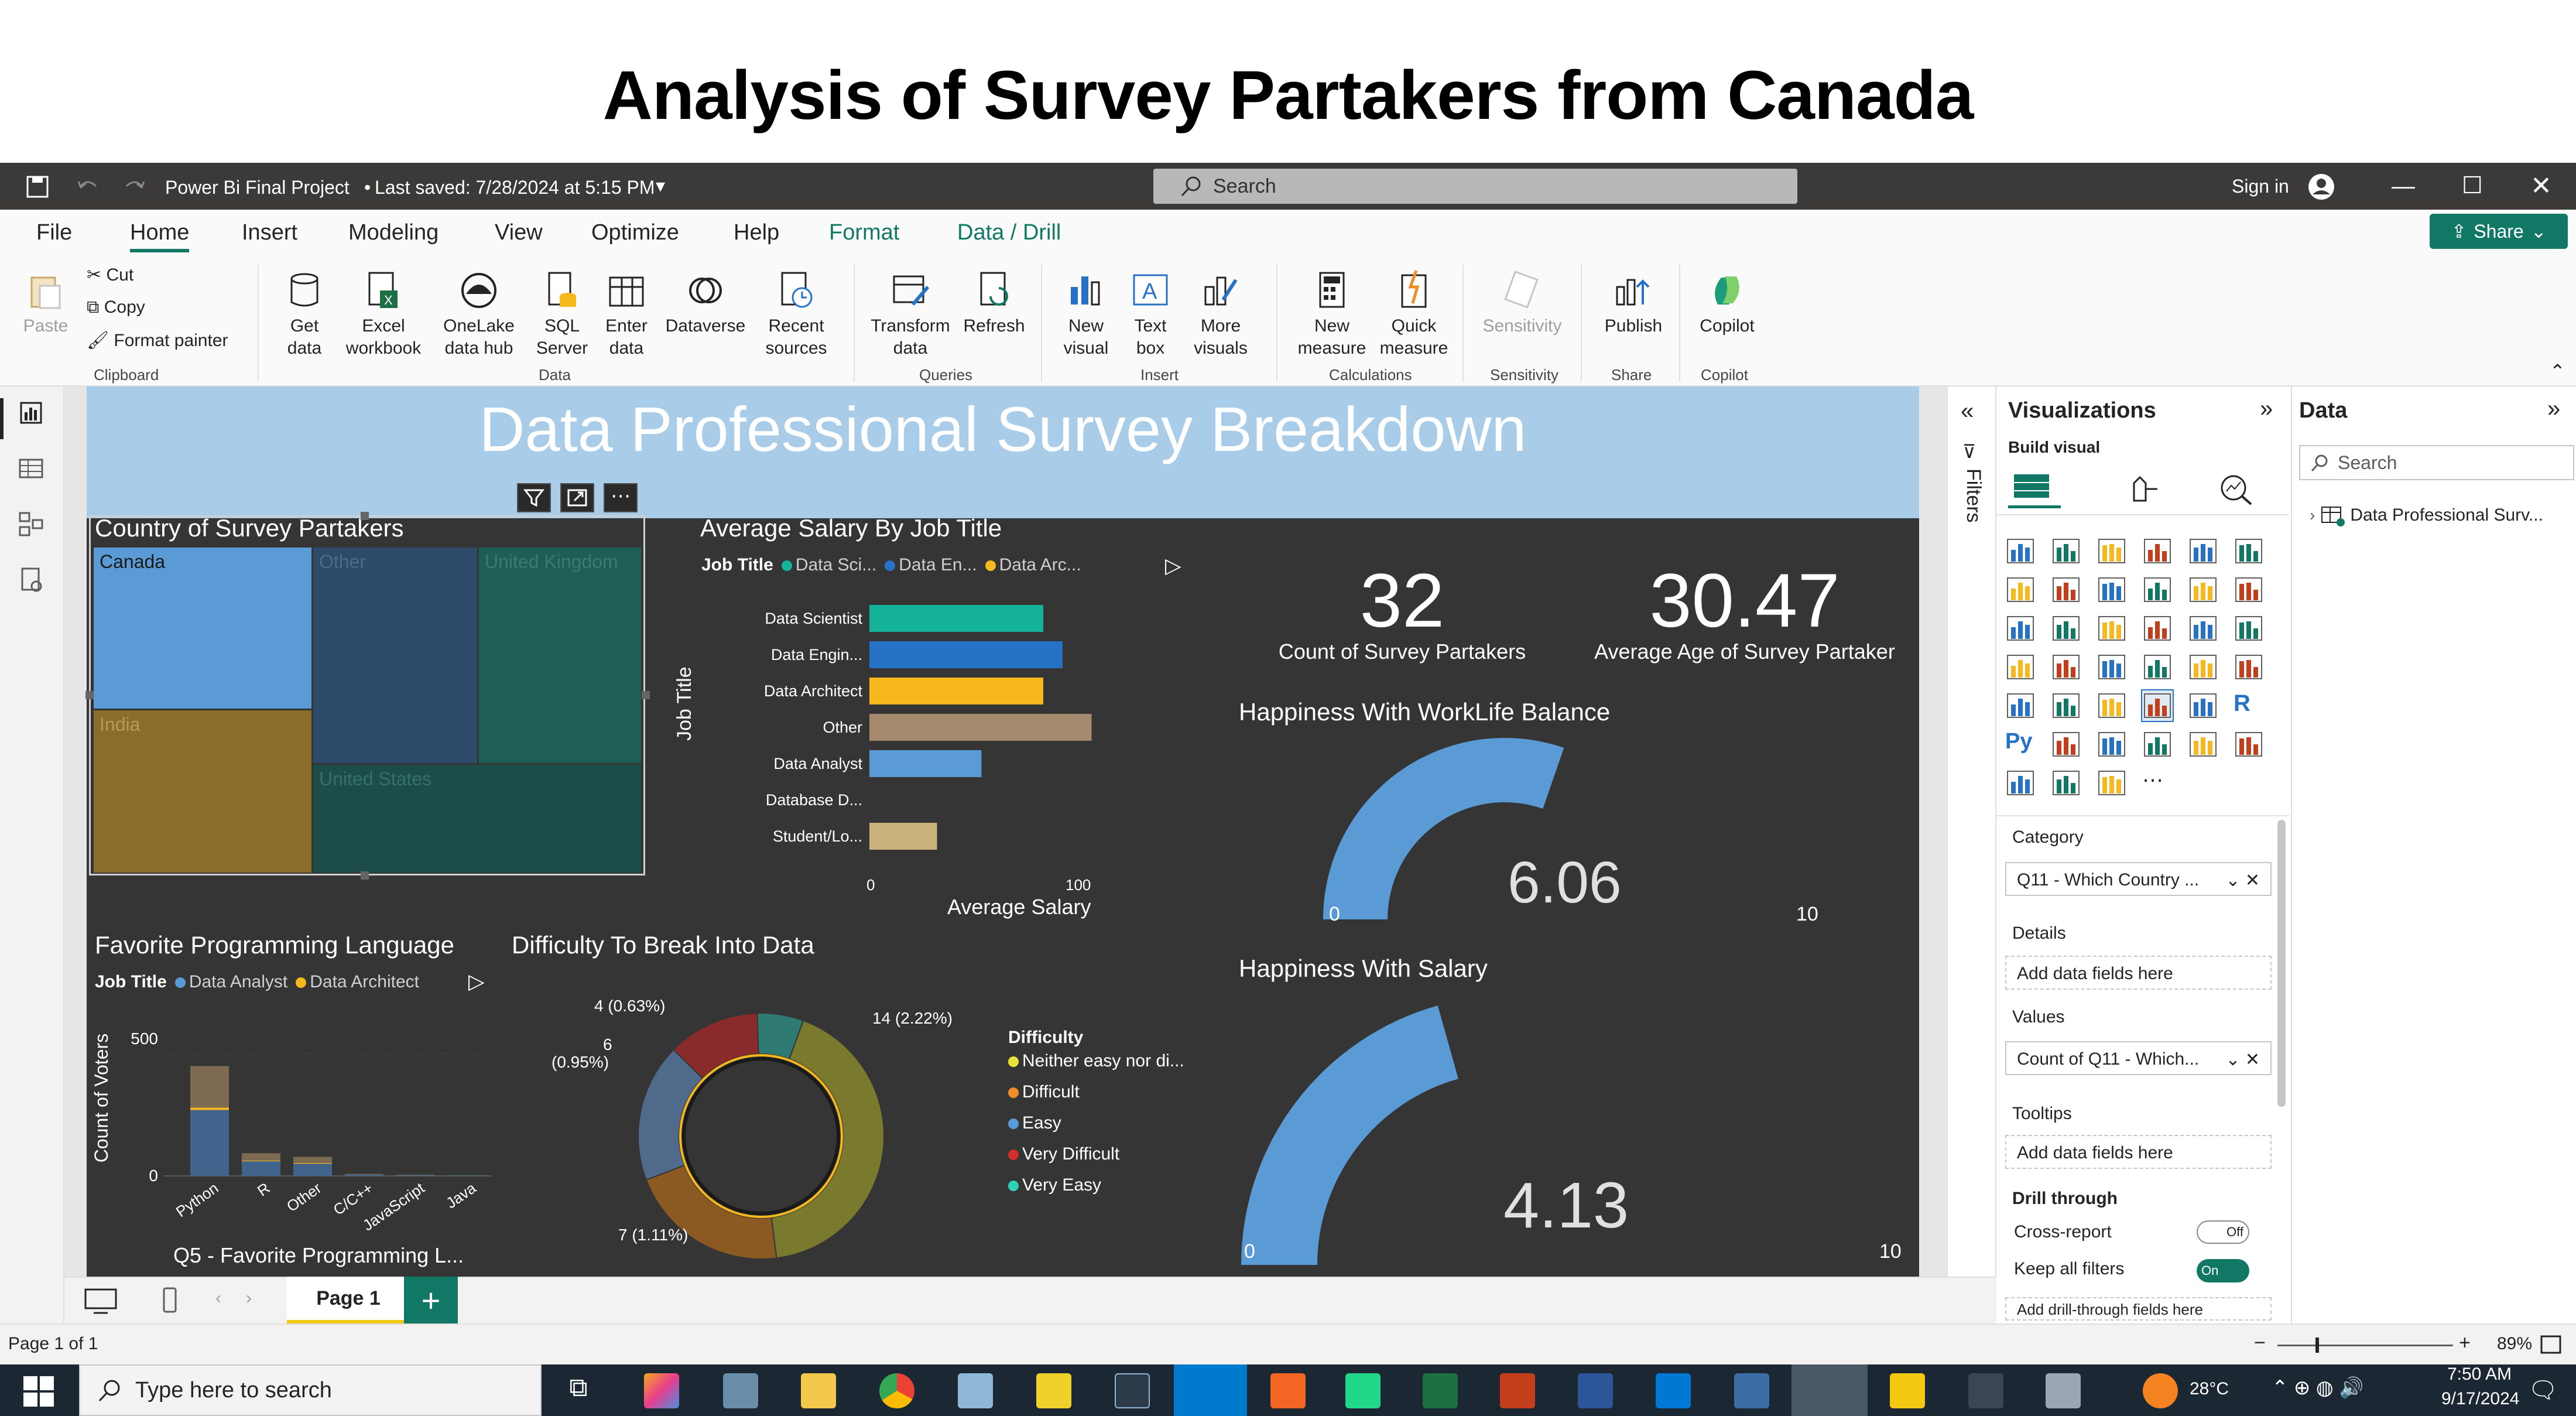 The image size is (2576, 1416). I want to click on excel-app-icon, so click(1440, 1390).